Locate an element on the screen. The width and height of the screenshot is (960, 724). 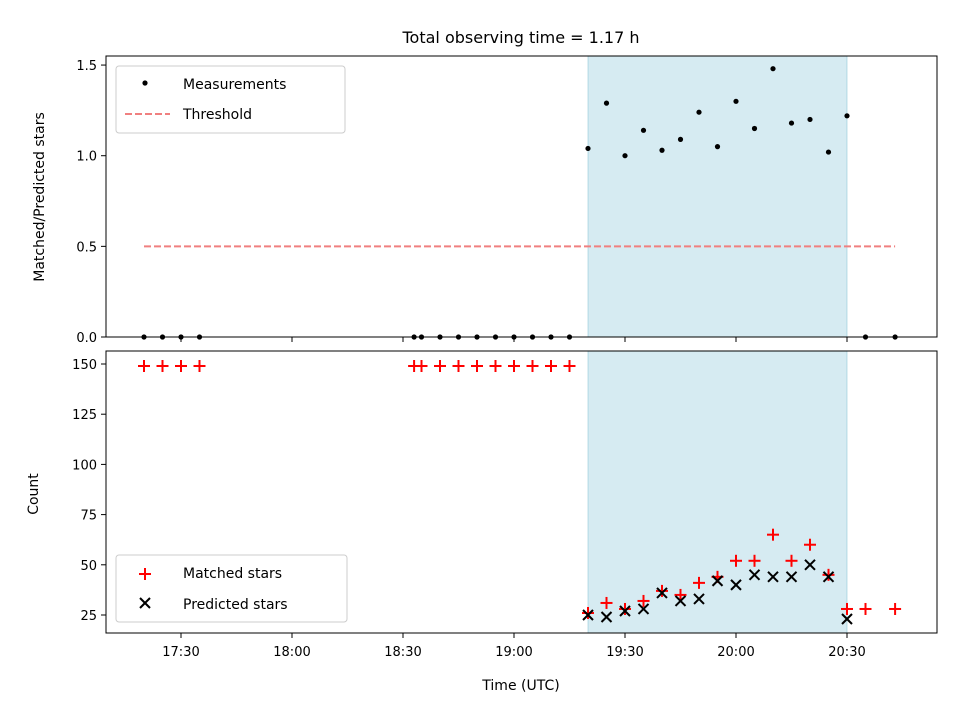
legend-predicted-label: Predicted stars is located at coordinates (235, 605).